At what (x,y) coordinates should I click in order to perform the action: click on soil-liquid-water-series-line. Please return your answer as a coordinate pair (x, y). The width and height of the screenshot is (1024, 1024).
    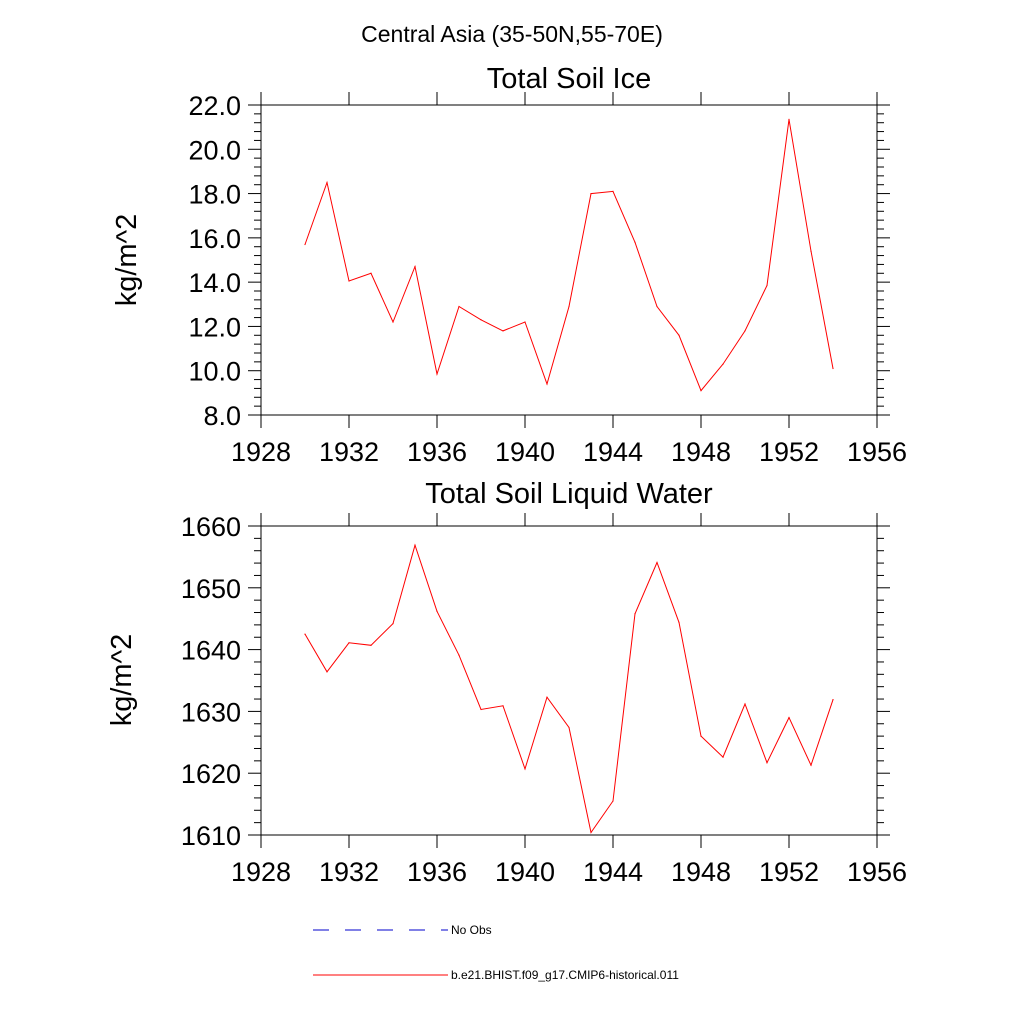
    Looking at the image, I should click on (569, 688).